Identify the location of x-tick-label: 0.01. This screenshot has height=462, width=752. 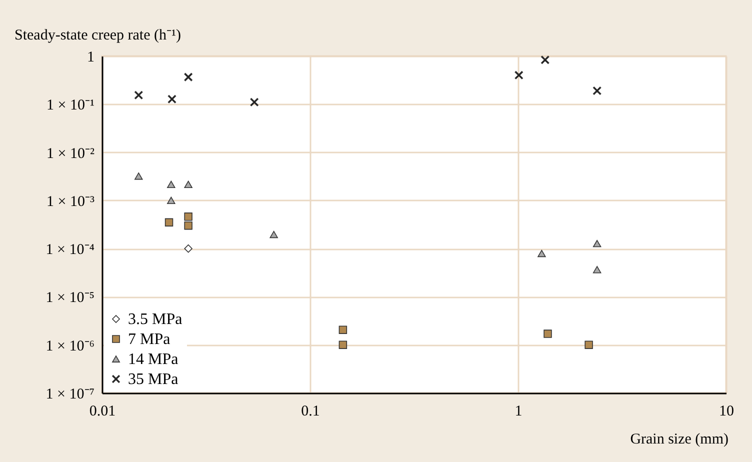
(102, 412).